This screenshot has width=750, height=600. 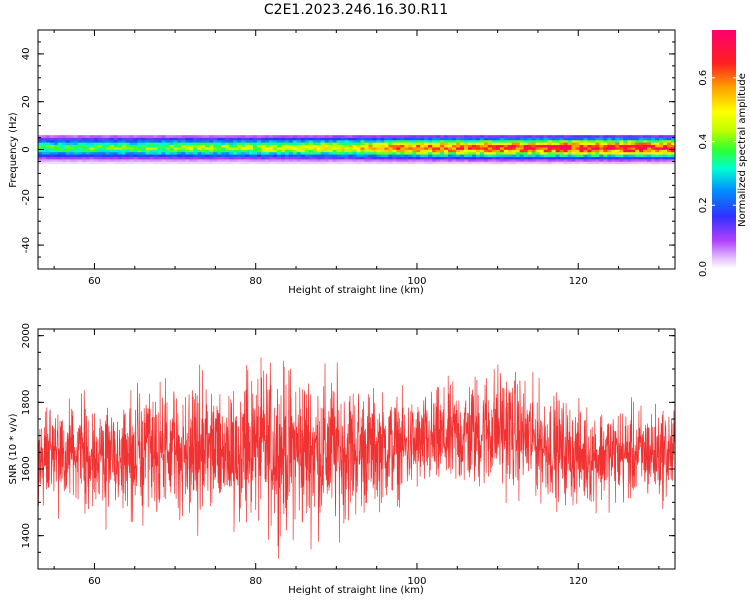 I want to click on colorbar-tick-label: 0.6, so click(x=703, y=78).